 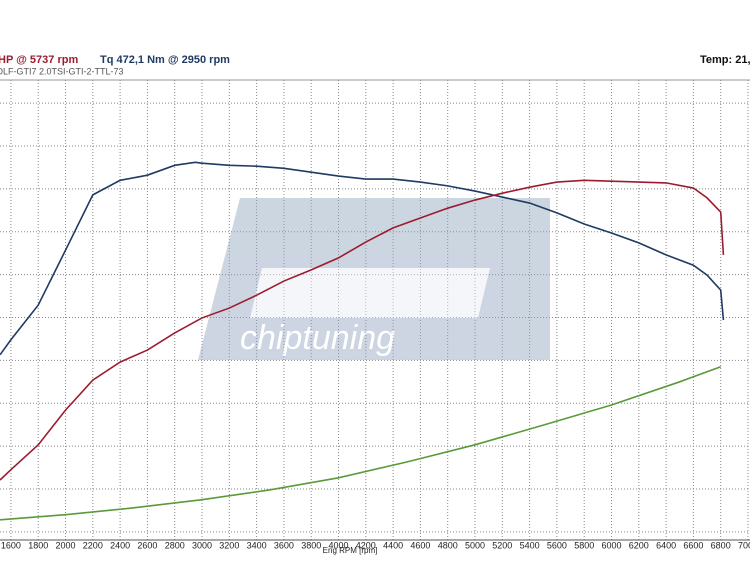 I want to click on x-tick-label: 6400, so click(x=666, y=545).